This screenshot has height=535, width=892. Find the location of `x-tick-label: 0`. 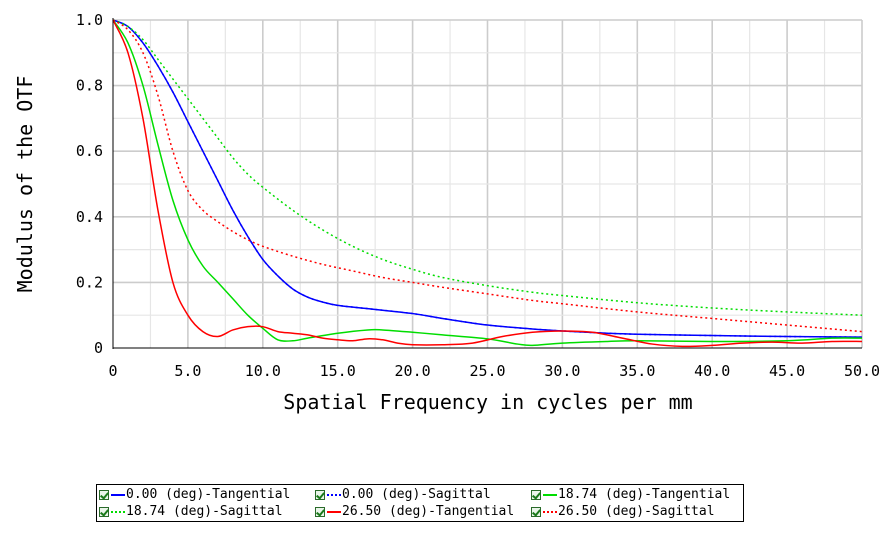

x-tick-label: 0 is located at coordinates (112, 371).